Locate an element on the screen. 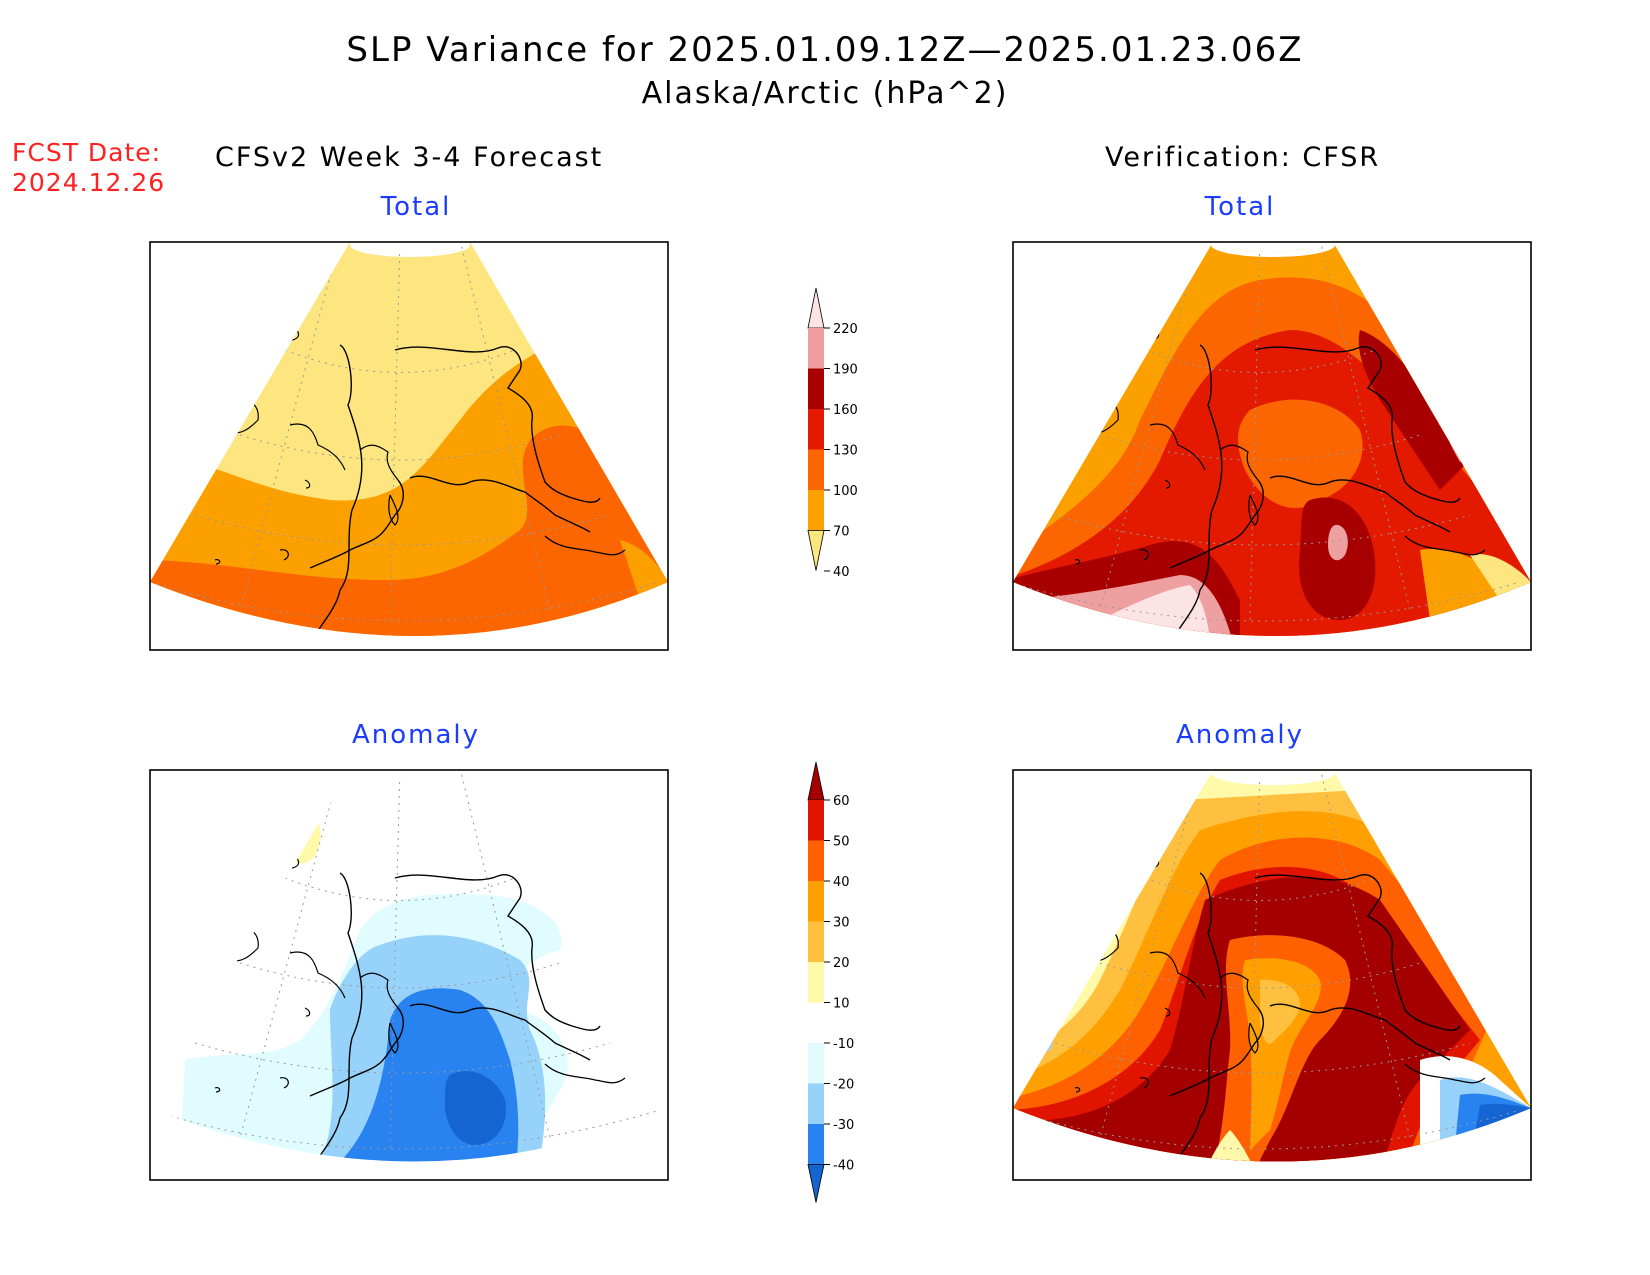 The height and width of the screenshot is (1275, 1650). map-forecast-total is located at coordinates (409, 446).